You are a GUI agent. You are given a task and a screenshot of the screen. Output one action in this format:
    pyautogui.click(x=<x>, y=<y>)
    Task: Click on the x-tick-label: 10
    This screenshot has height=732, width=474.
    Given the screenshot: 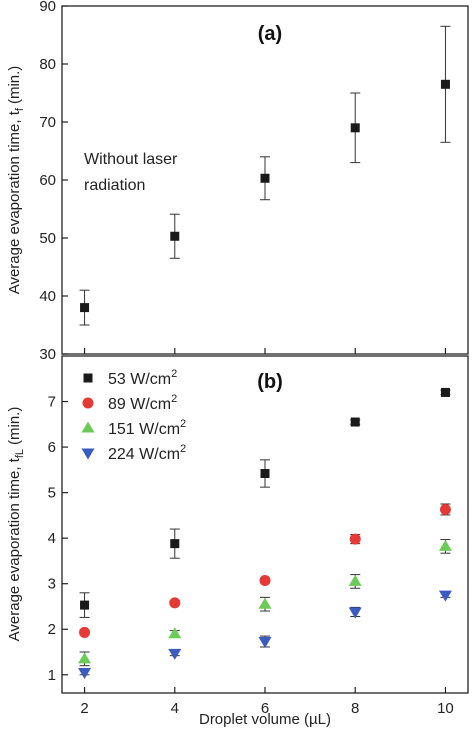 What is the action you would take?
    pyautogui.click(x=445, y=708)
    